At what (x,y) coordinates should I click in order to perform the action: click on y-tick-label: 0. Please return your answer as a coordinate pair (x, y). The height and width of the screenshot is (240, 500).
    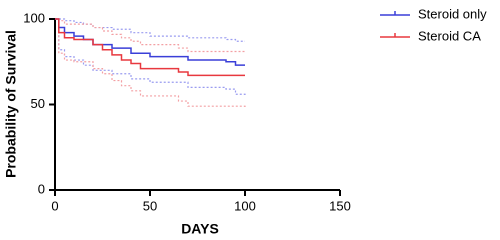
    Looking at the image, I should click on (41, 188).